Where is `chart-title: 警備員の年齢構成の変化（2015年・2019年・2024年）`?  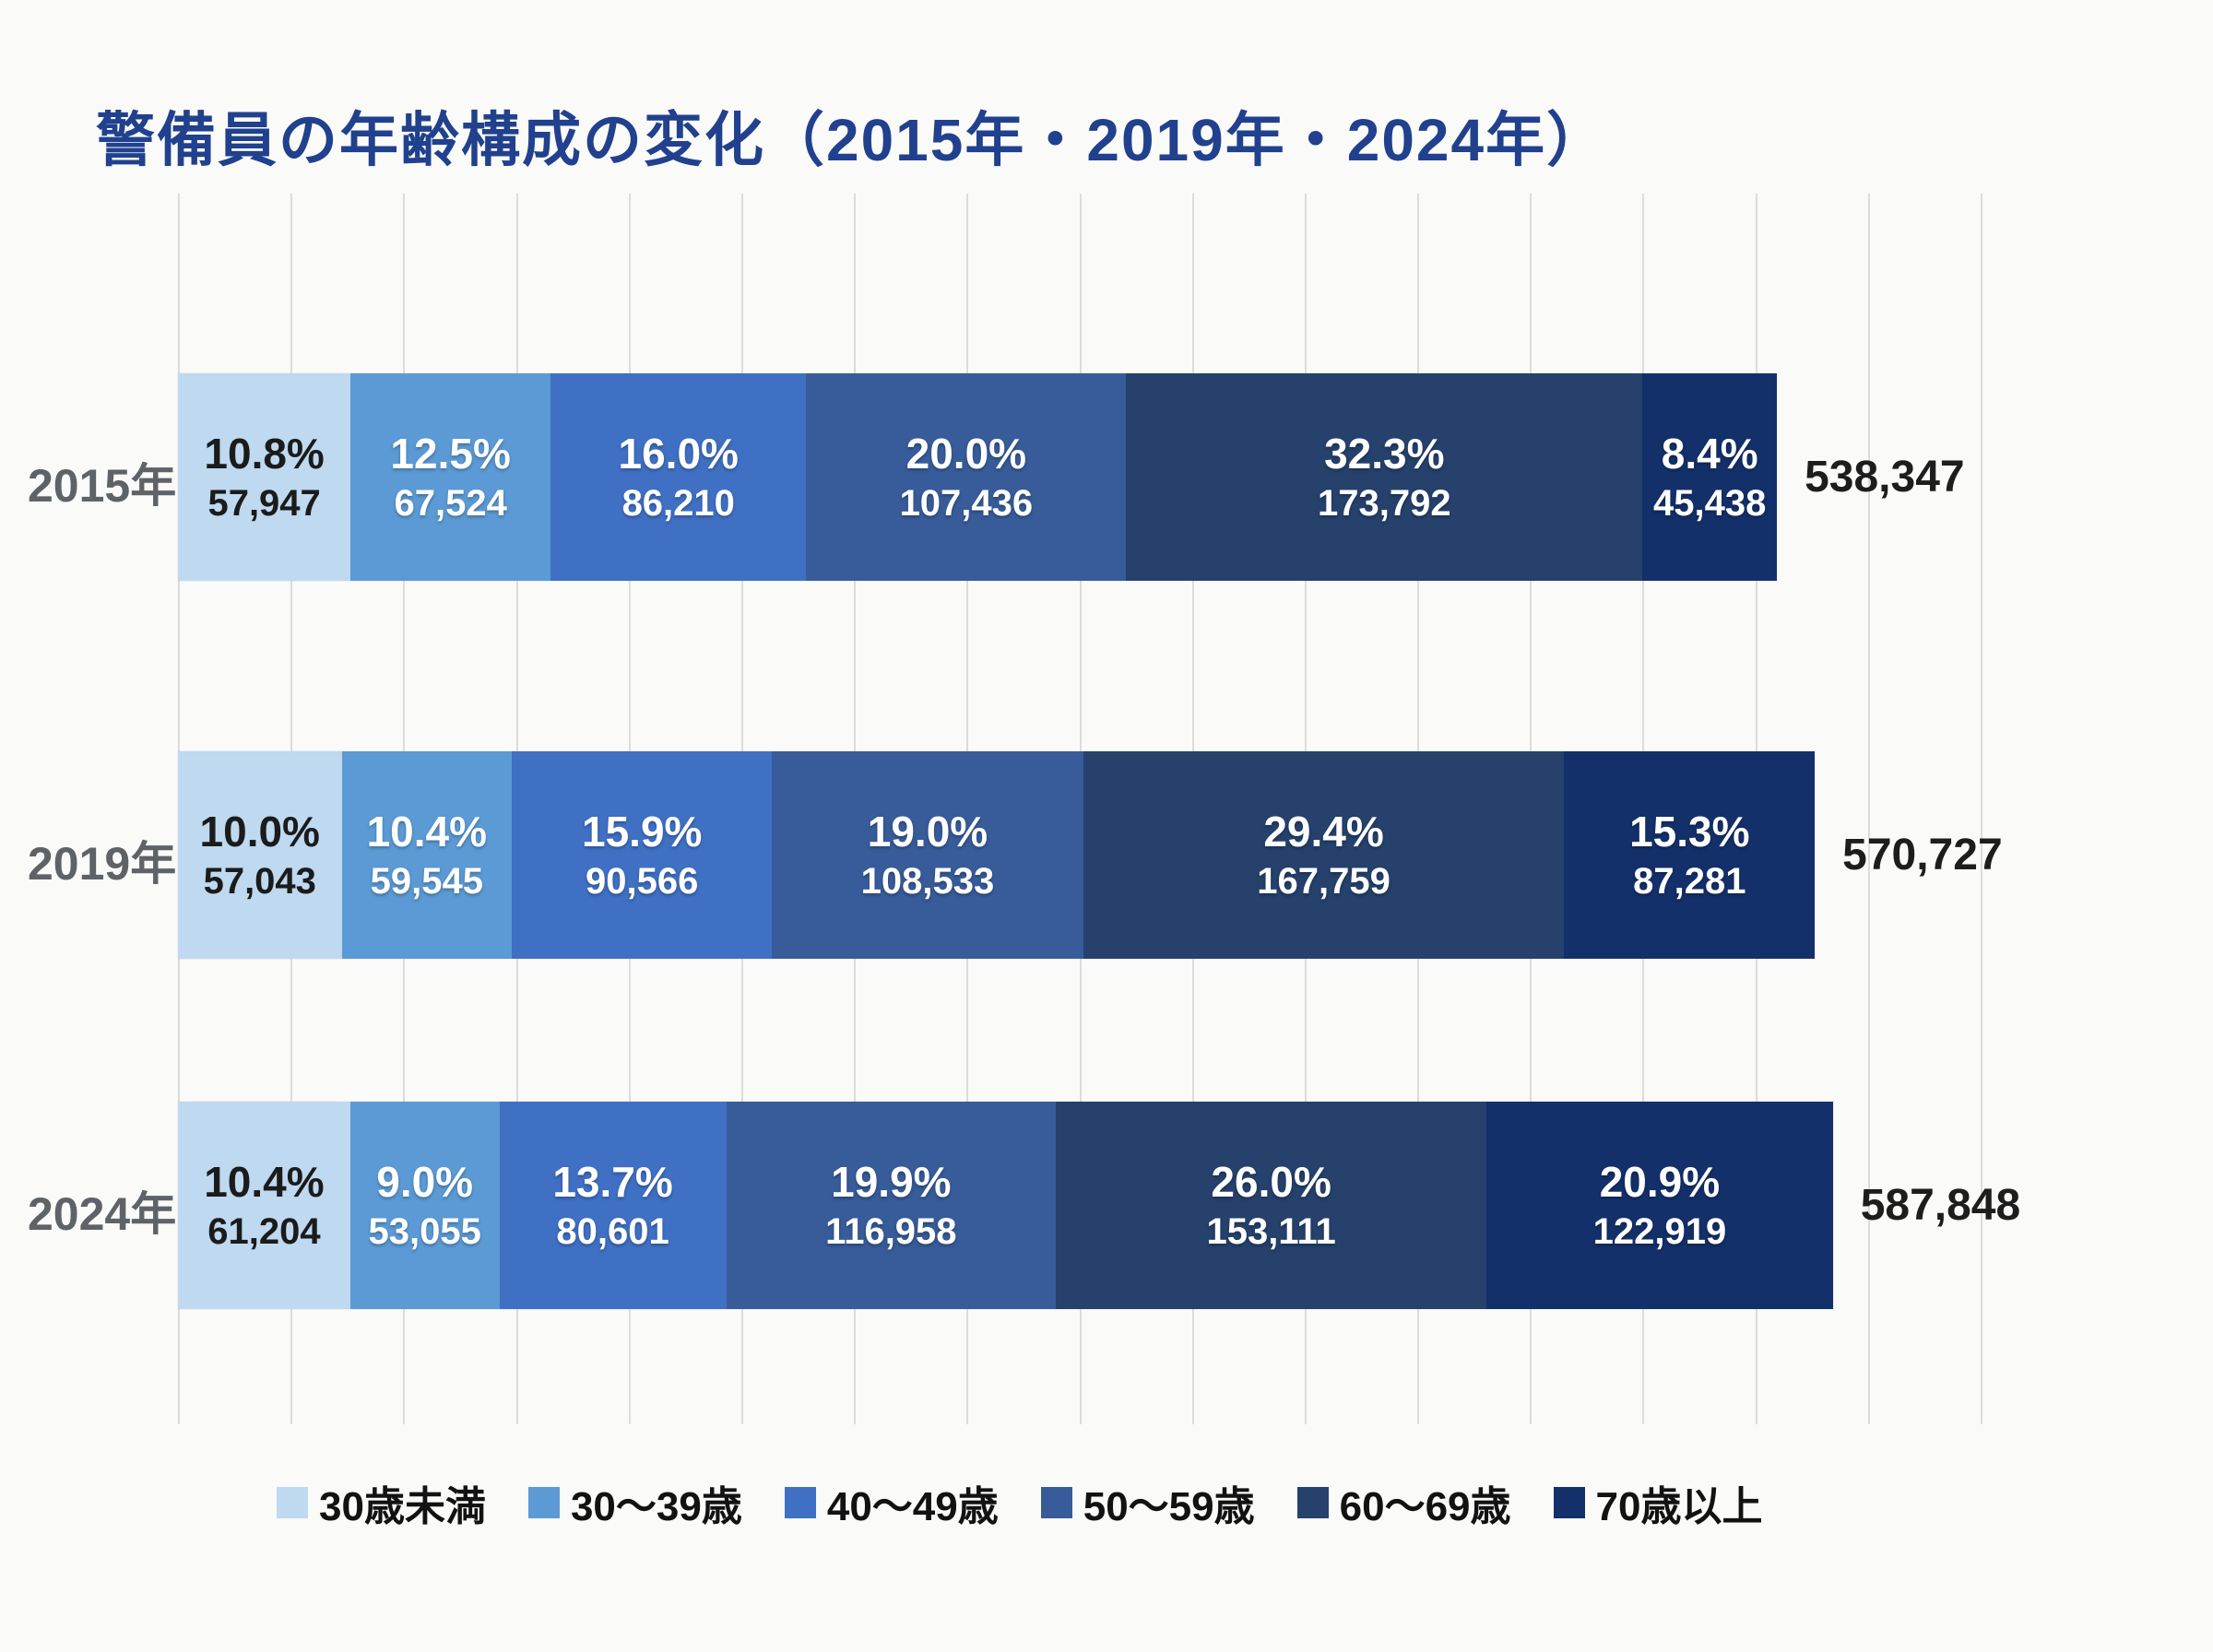
chart-title: 警備員の年齢構成の変化（2015年・2019年・2024年） is located at coordinates (852, 139).